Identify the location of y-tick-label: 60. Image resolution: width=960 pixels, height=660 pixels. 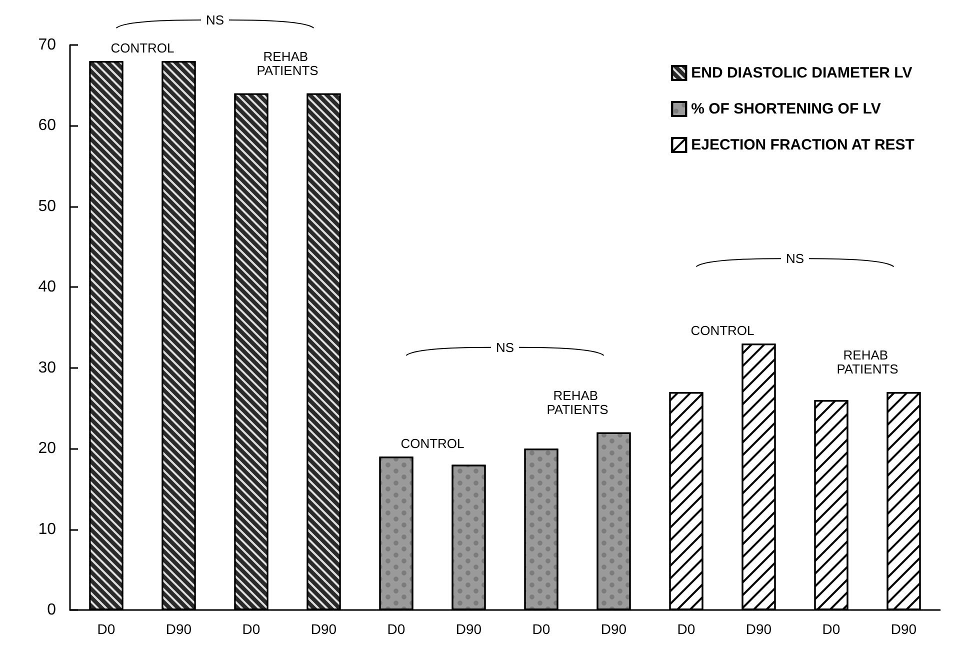
(47, 125).